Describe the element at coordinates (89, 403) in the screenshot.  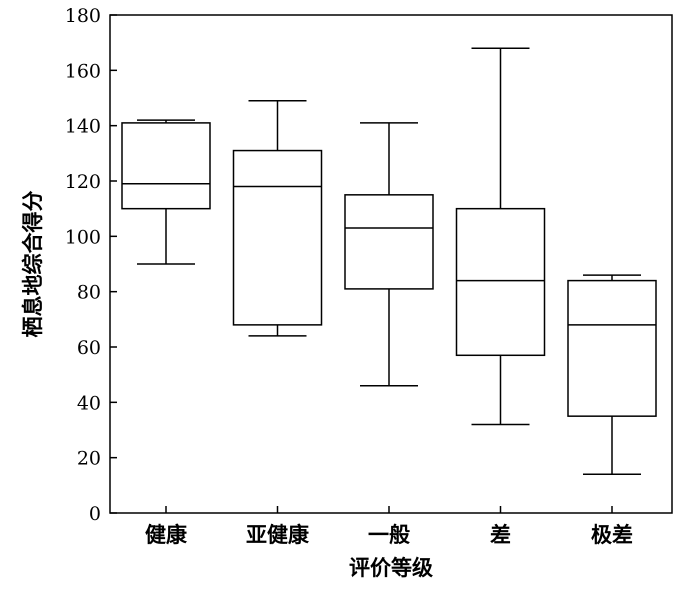
I see `y-tick-label: 40` at that location.